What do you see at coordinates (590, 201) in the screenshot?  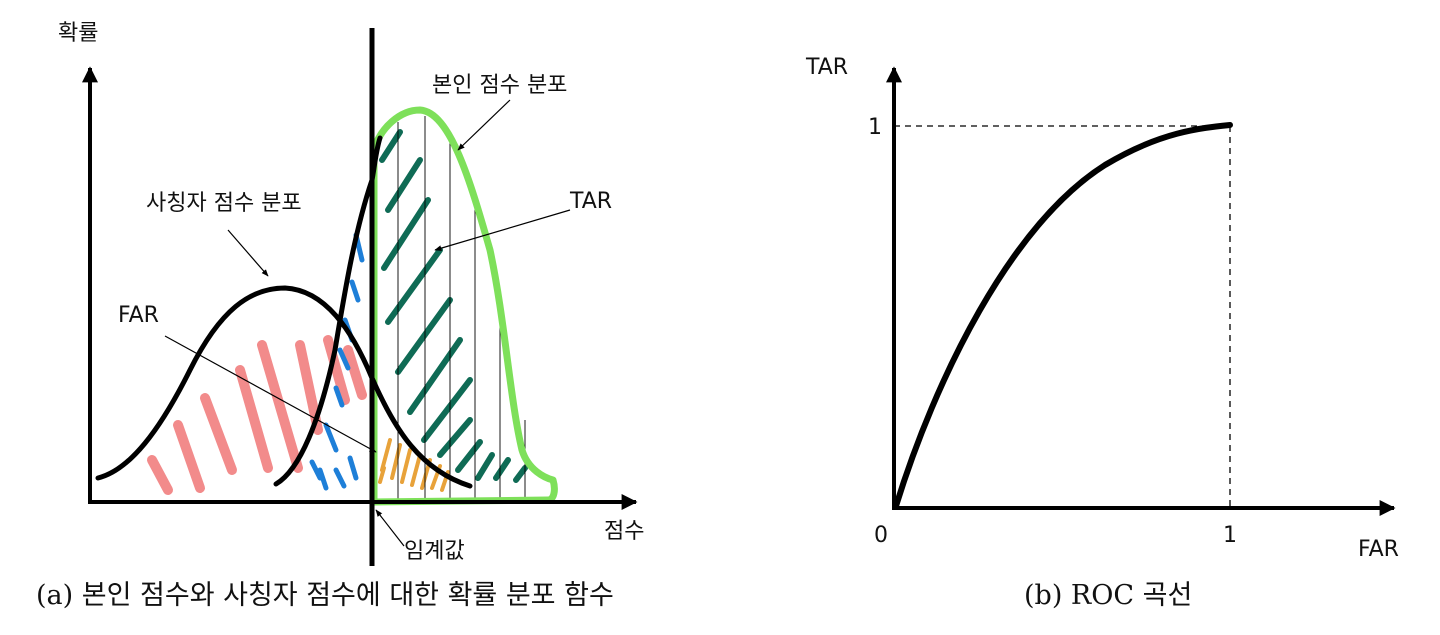 I see `tar-label: TAR` at bounding box center [590, 201].